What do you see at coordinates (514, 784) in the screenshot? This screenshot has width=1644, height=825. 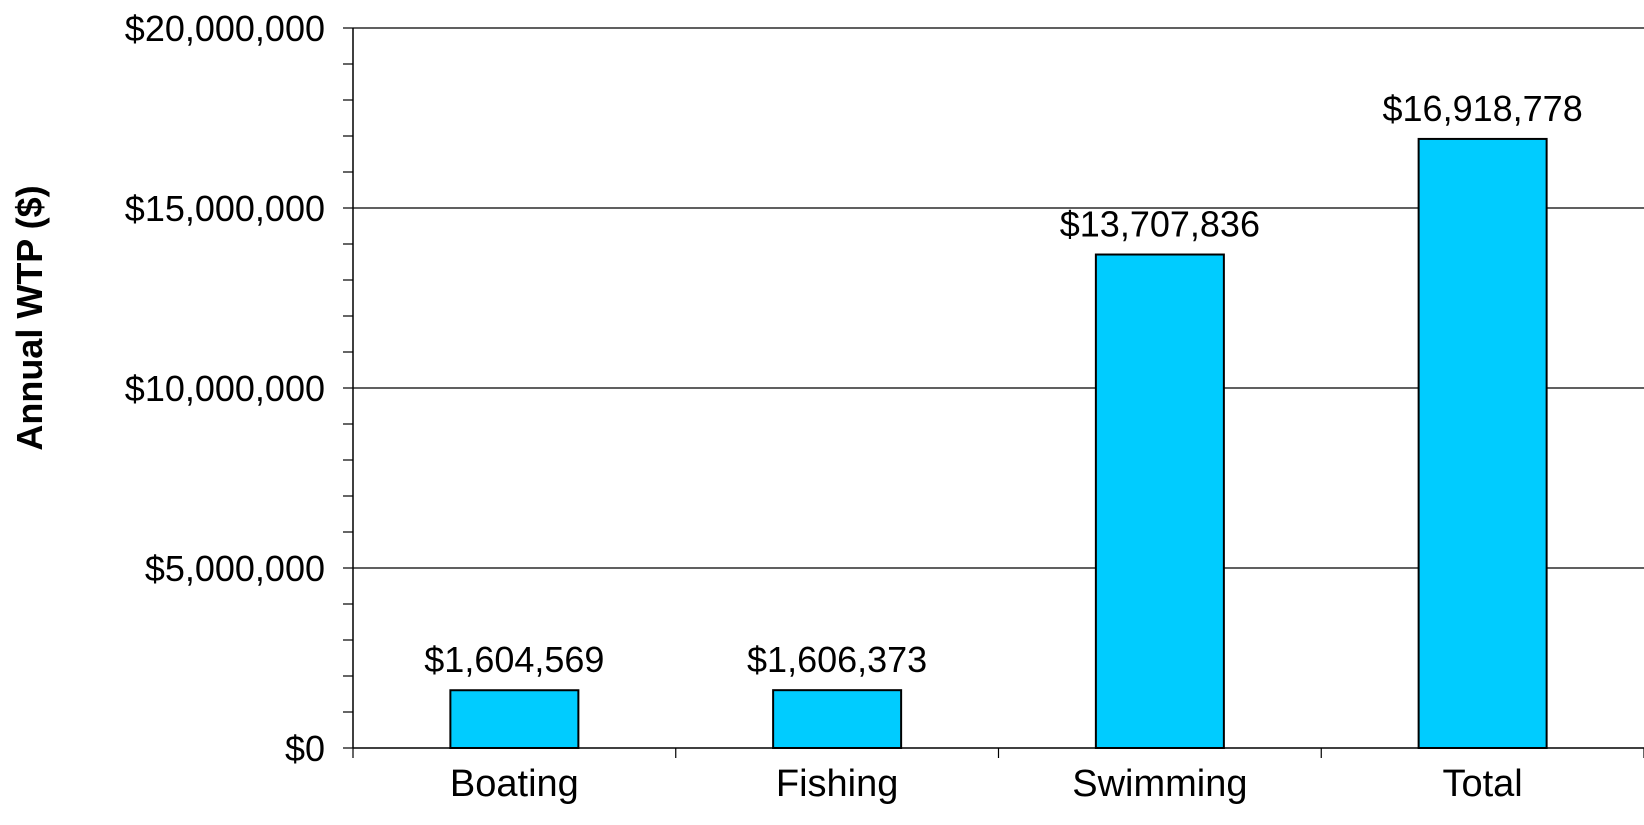 I see `x-category-label: Boating` at bounding box center [514, 784].